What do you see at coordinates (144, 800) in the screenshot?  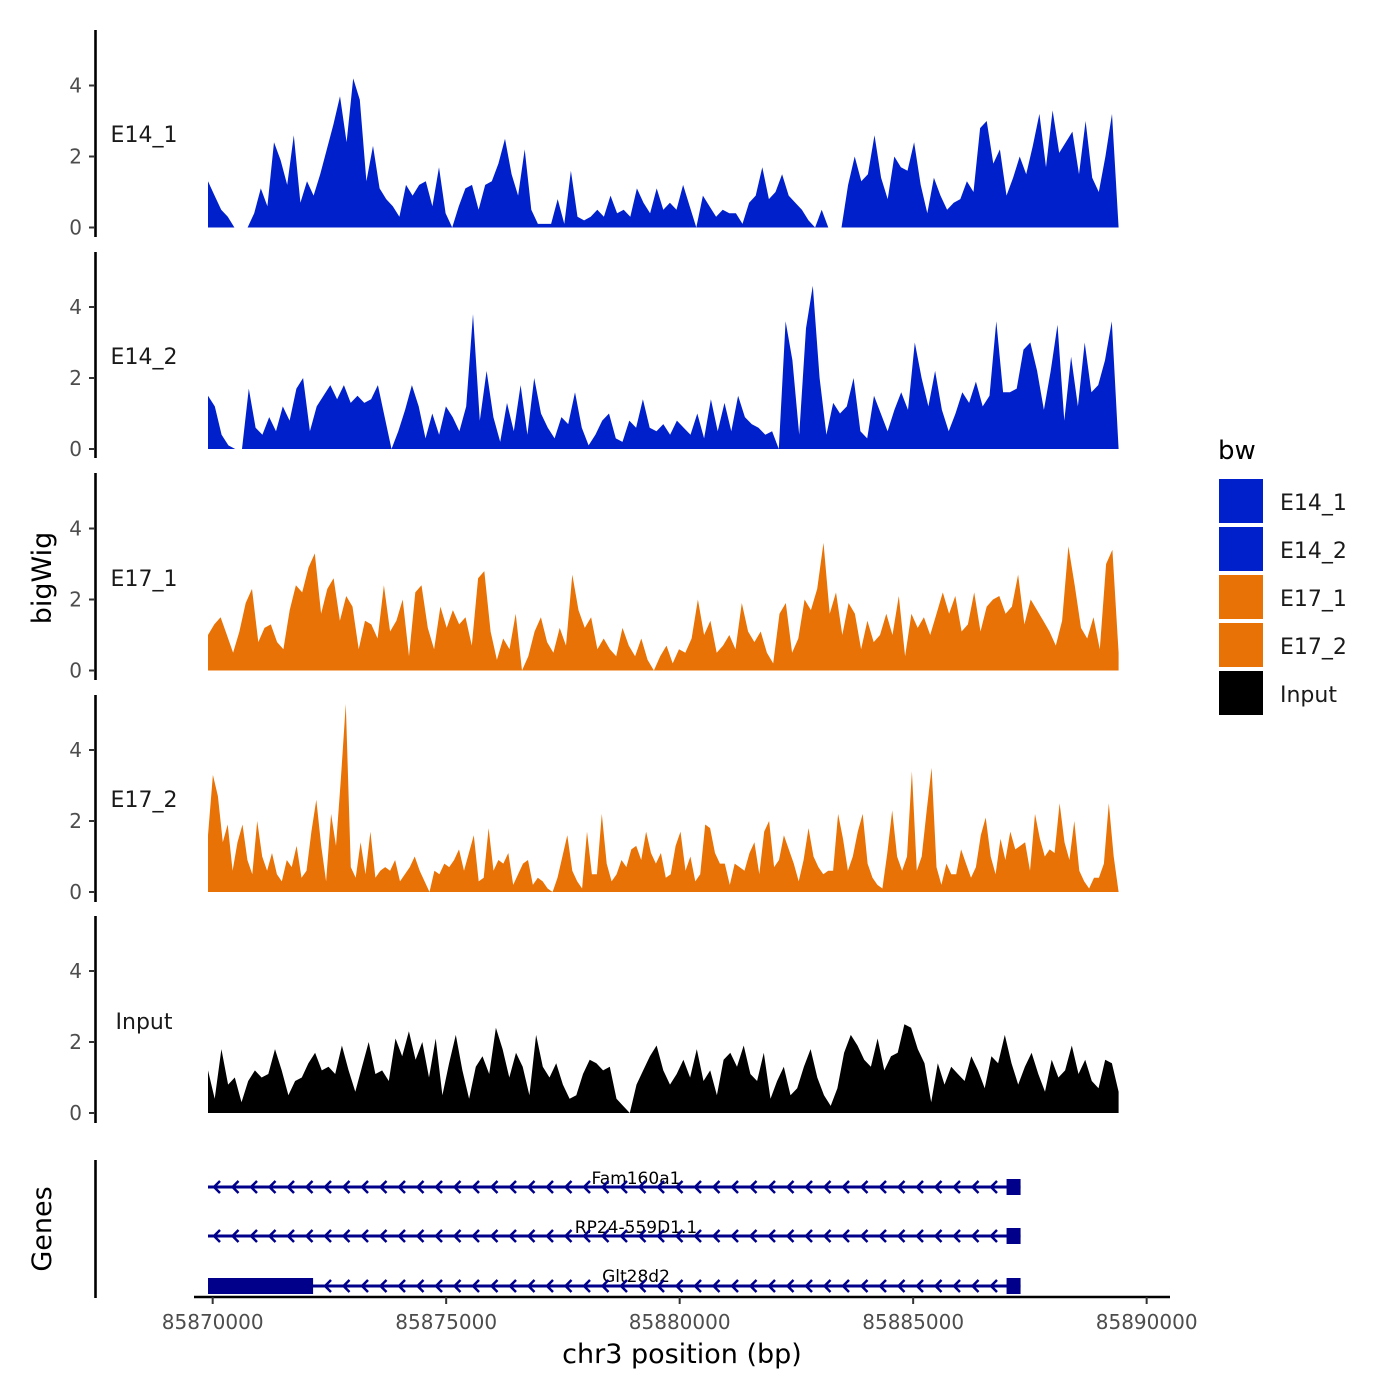 I see `track-label: E17_2` at bounding box center [144, 800].